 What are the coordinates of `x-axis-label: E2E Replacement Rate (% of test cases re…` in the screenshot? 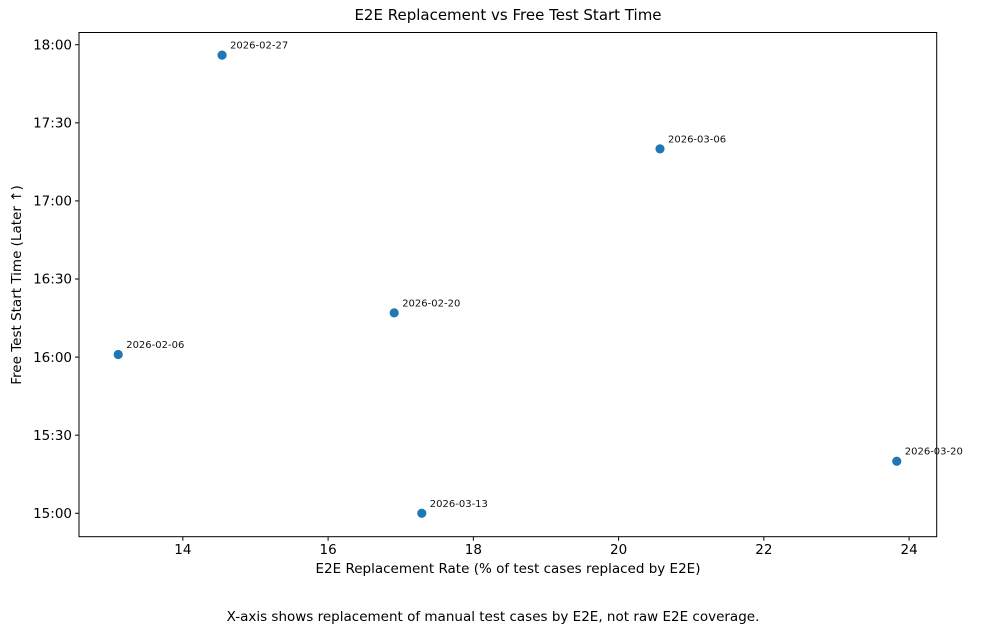 It's located at (508, 569).